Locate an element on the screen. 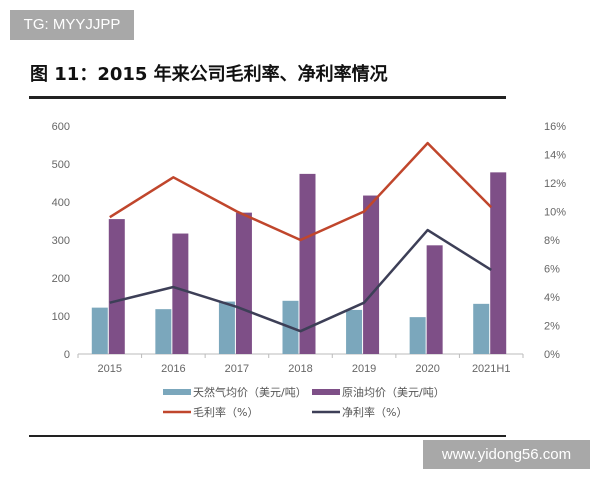 The width and height of the screenshot is (600, 480). y-right-tick-label: 16% is located at coordinates (555, 127).